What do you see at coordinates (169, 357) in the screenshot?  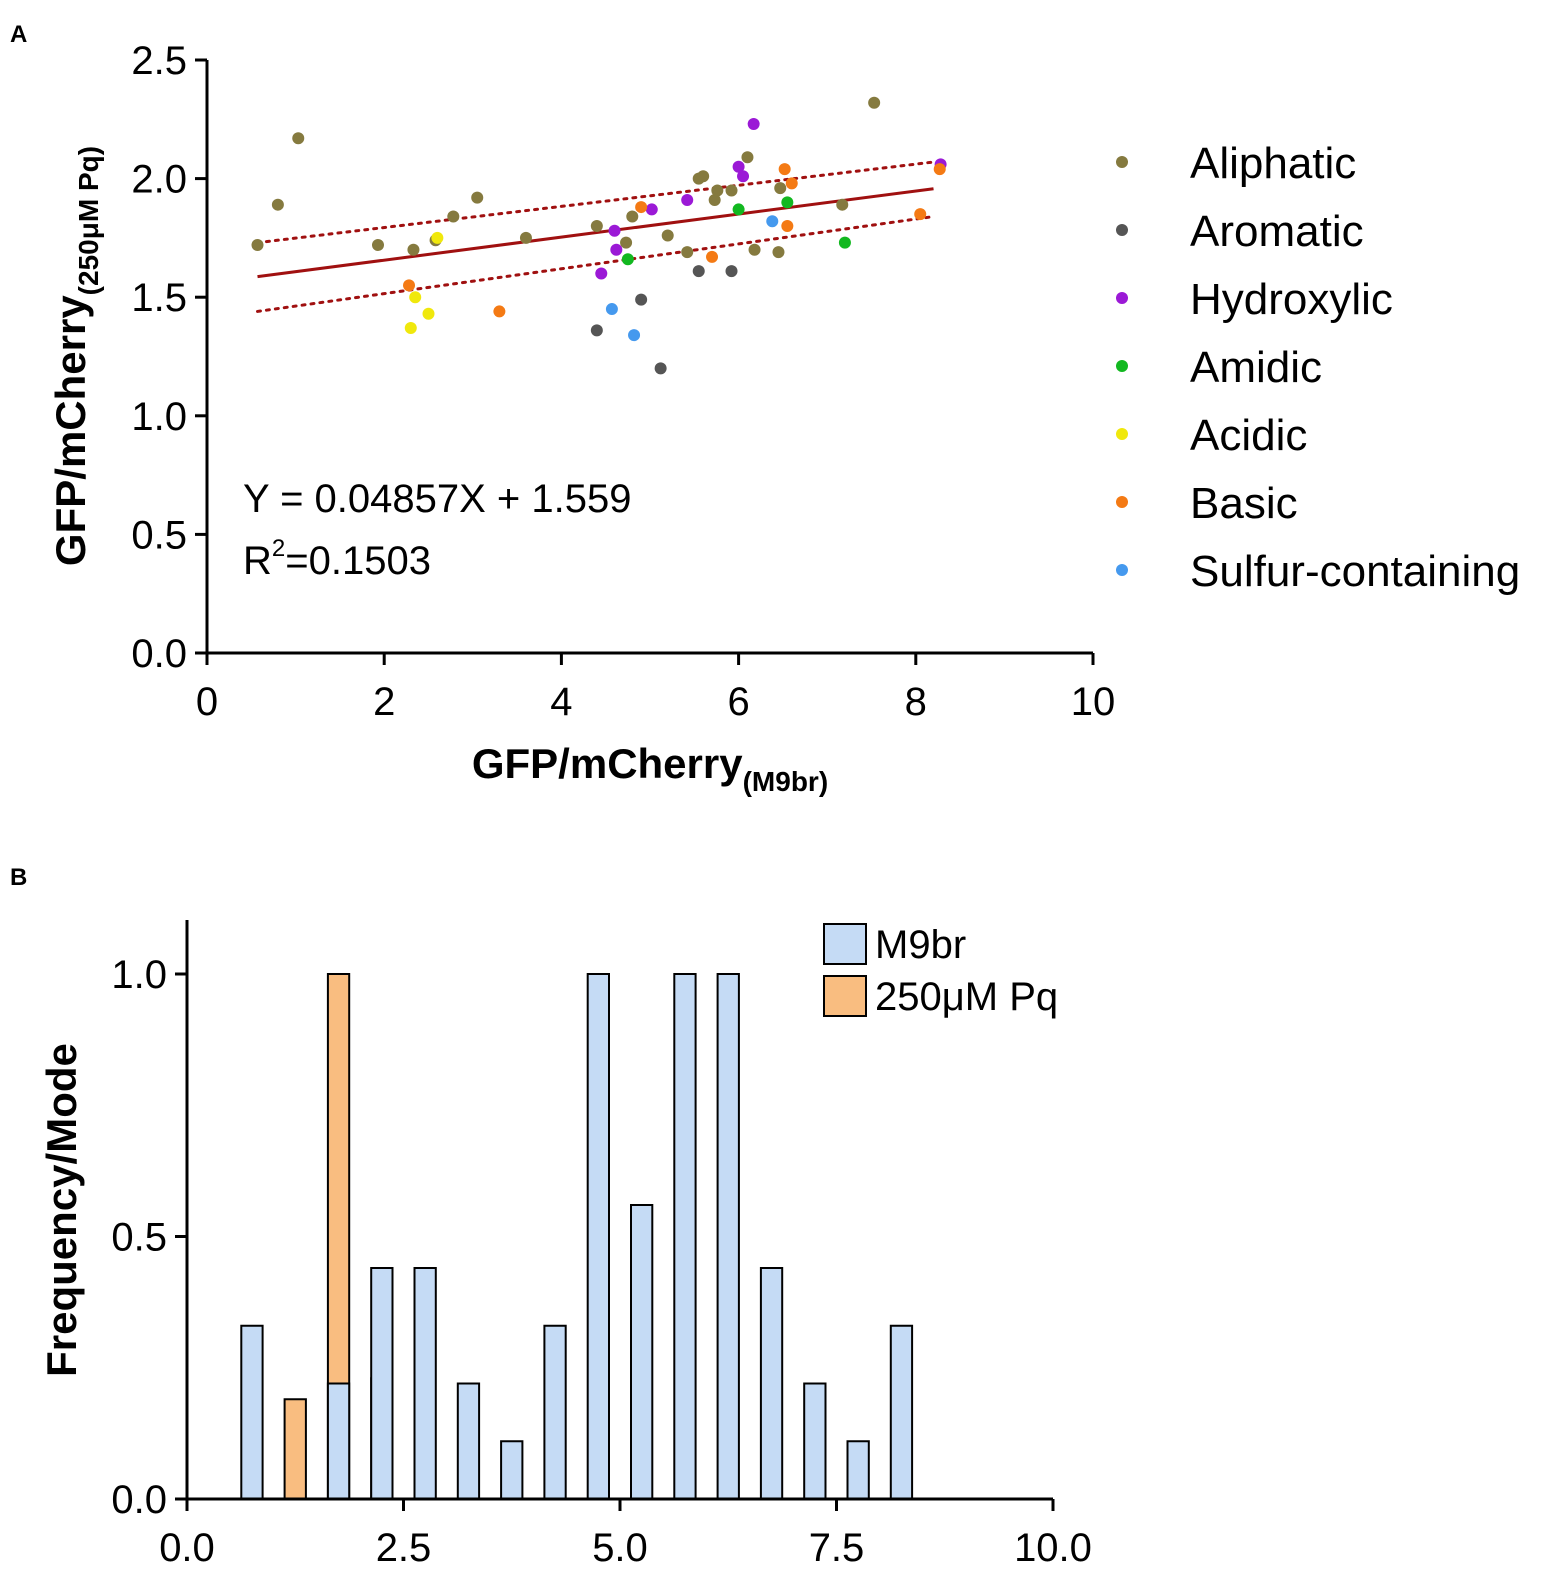 I see `y-axis-ticks: 0.0 0.5 1.0 1.5 2.0 2.5` at bounding box center [169, 357].